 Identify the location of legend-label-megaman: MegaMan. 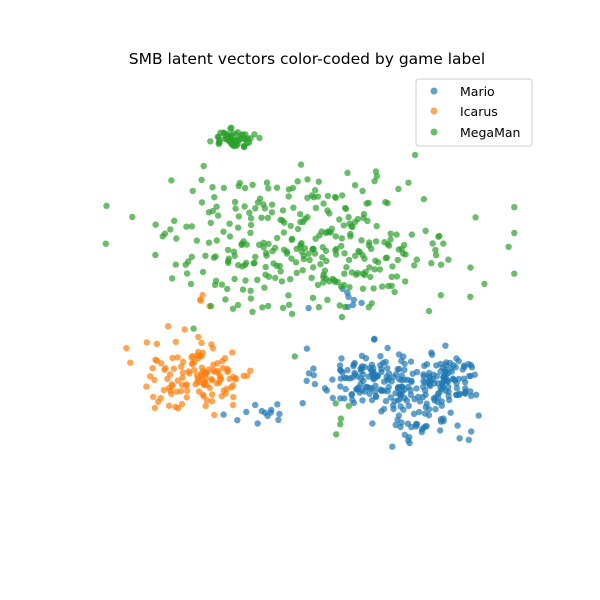
(490, 132).